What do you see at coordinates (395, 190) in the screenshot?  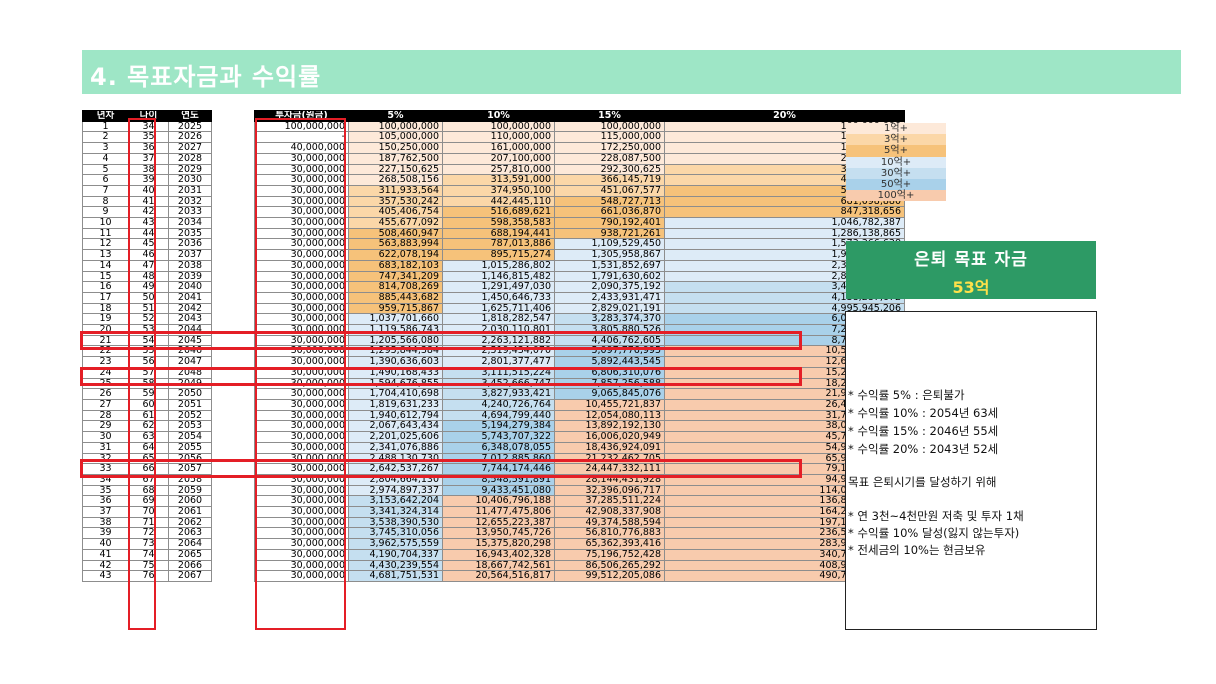 I see `return-5pct-cell: 311,933,564` at bounding box center [395, 190].